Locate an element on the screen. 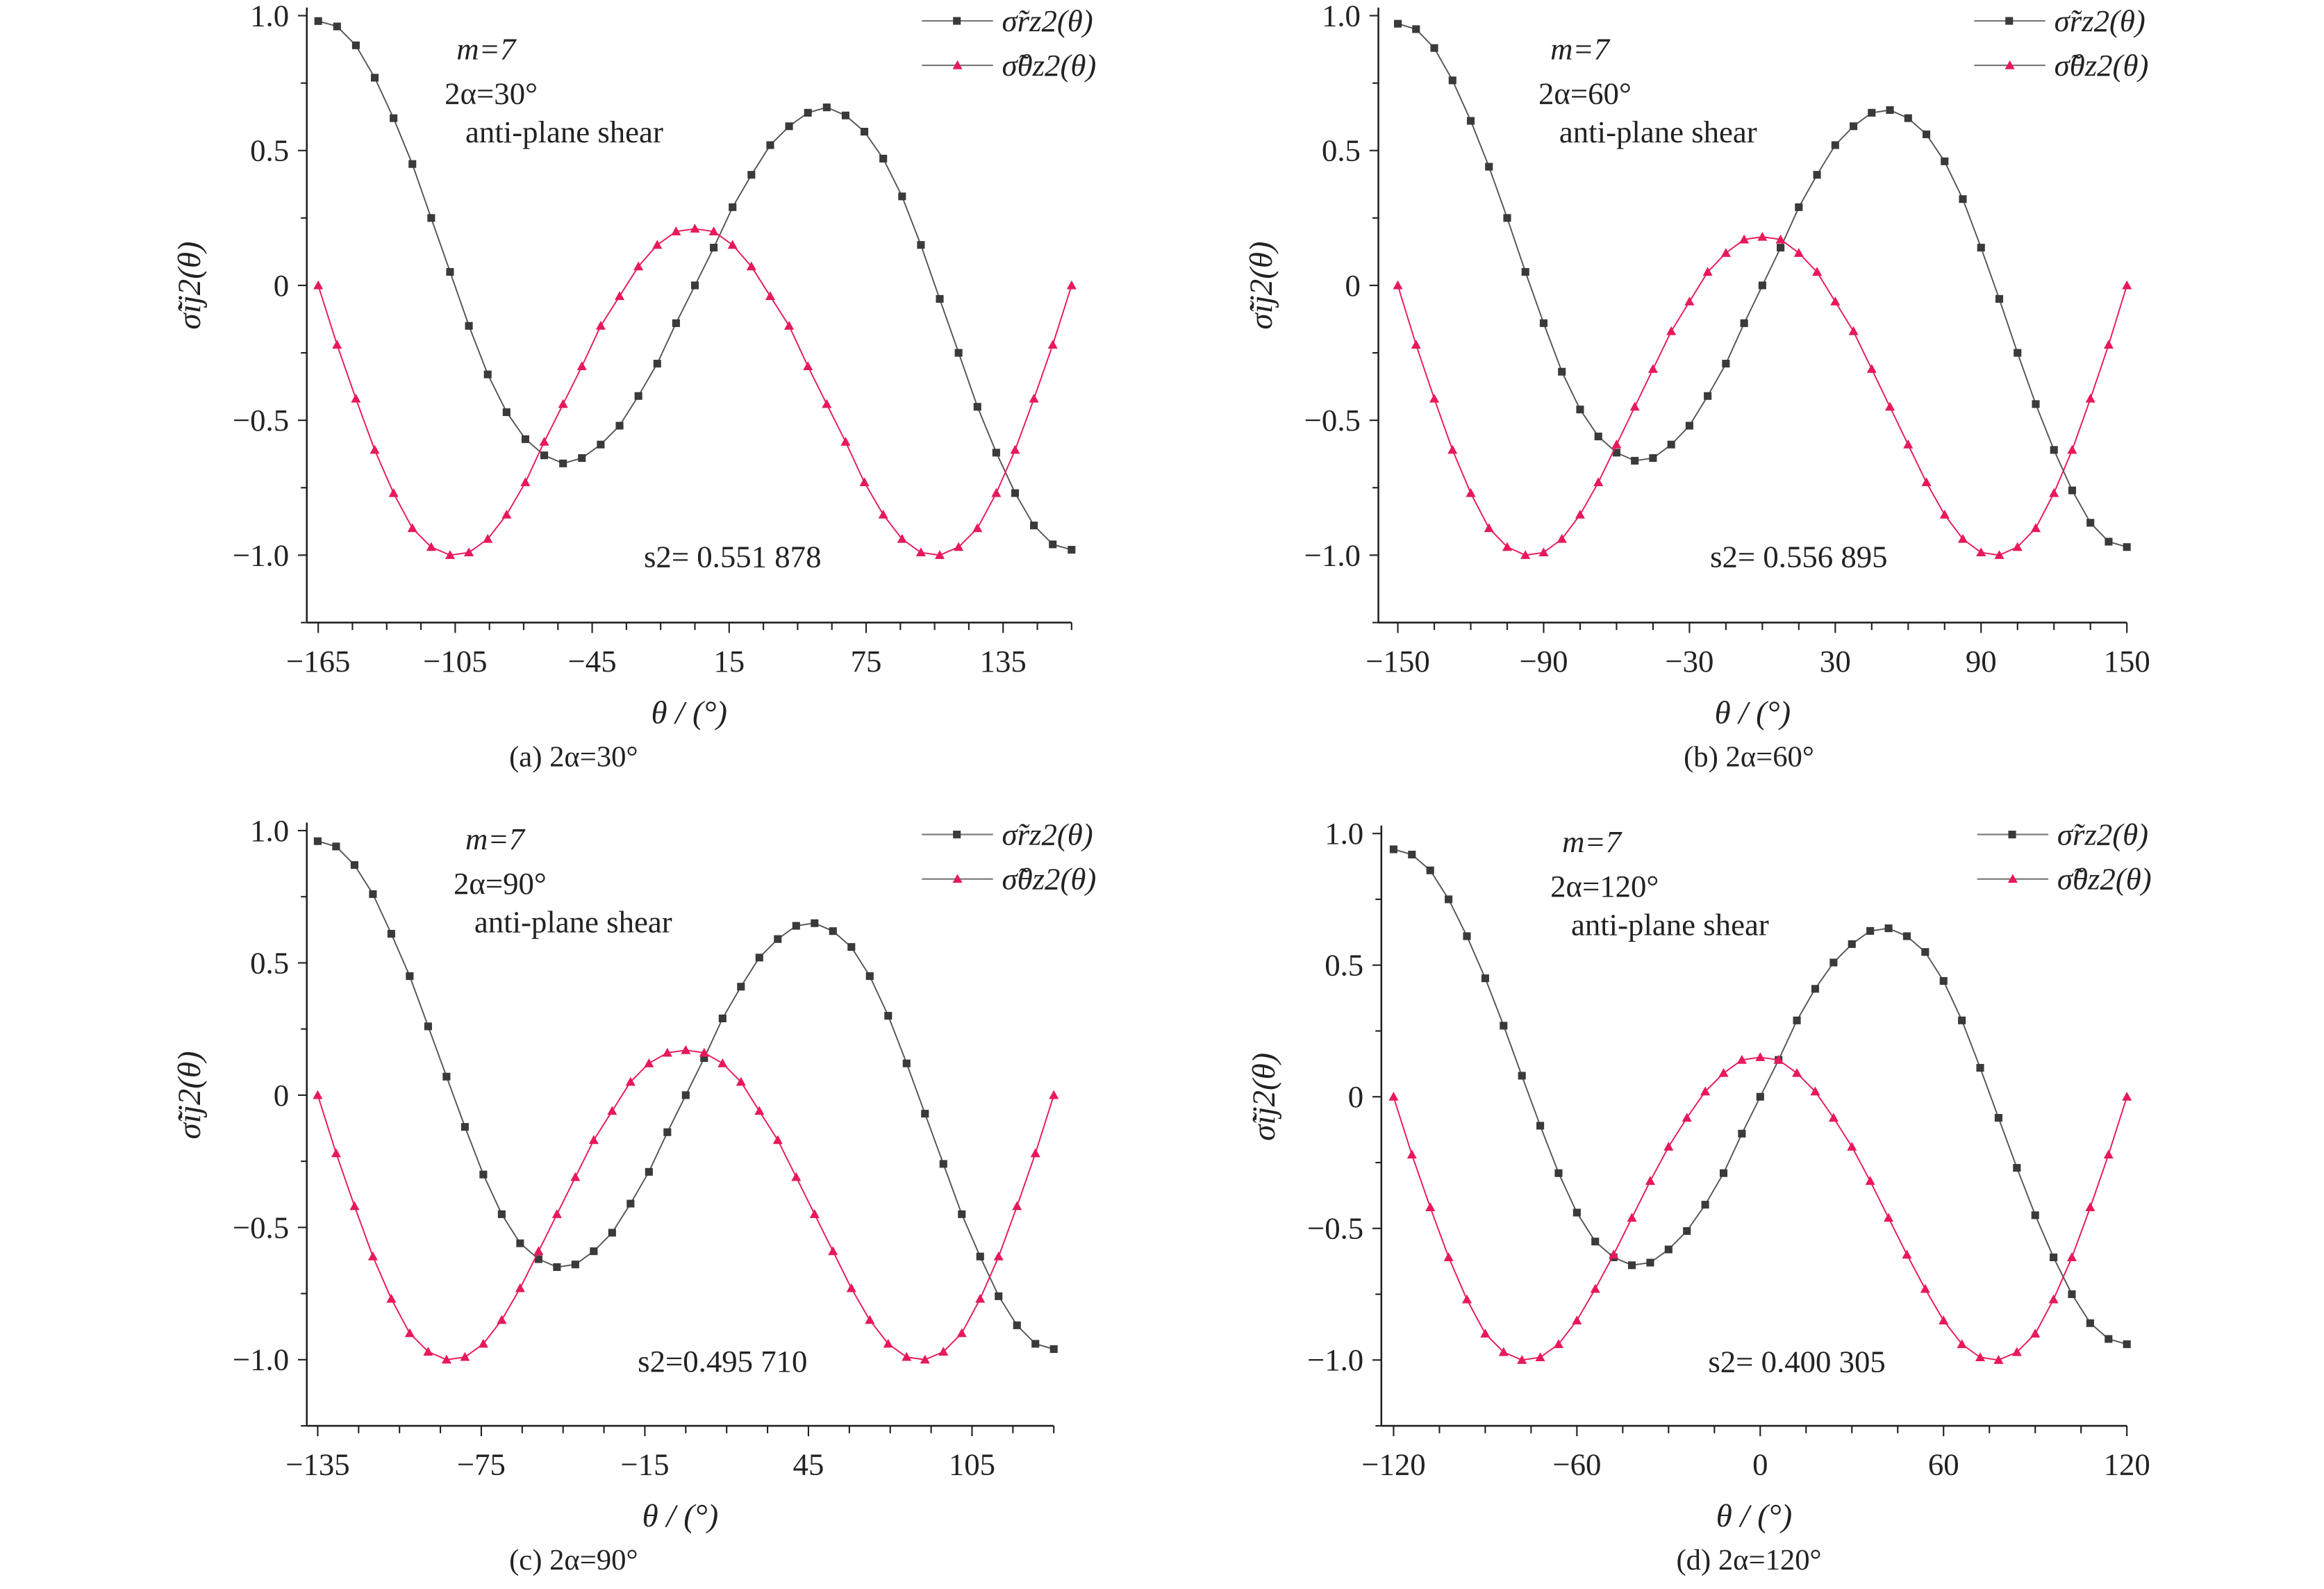 This screenshot has height=1589, width=2324. y-tick-label: 0 is located at coordinates (1355, 1096).